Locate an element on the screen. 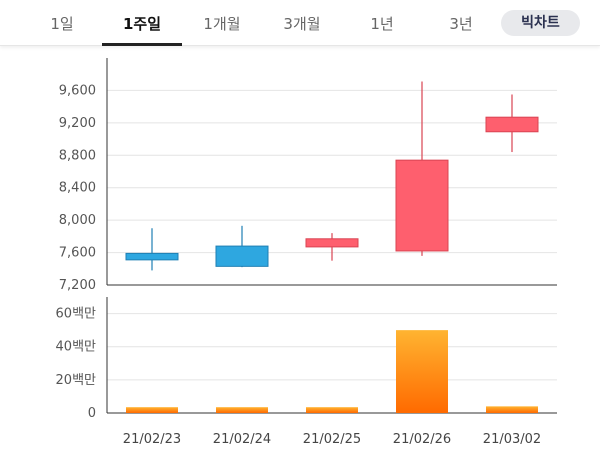  price-tick-label: 8,400 is located at coordinates (77, 188).